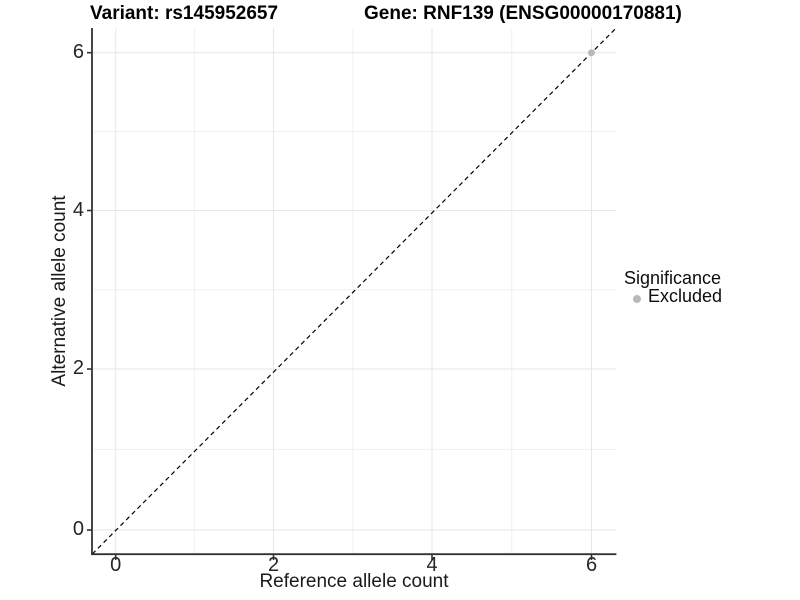  What do you see at coordinates (78, 210) in the screenshot?
I see `y-tick-label-4: 4` at bounding box center [78, 210].